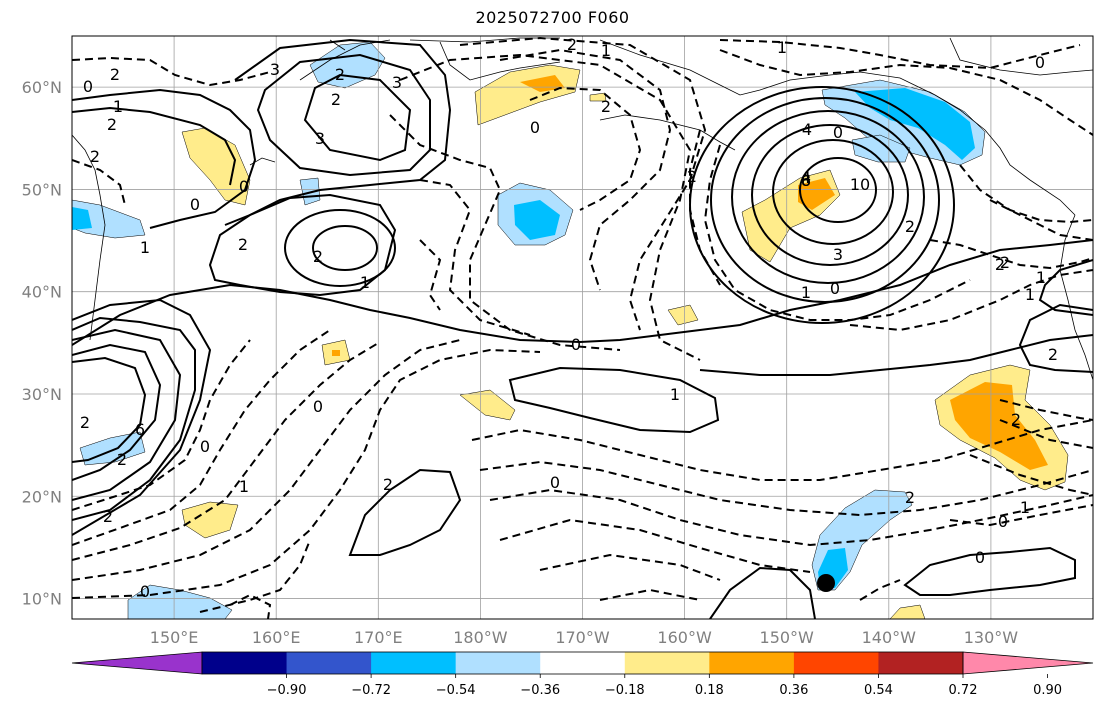  What do you see at coordinates (889, 637) in the screenshot?
I see `lon-tick-label: 140°W` at bounding box center [889, 637].